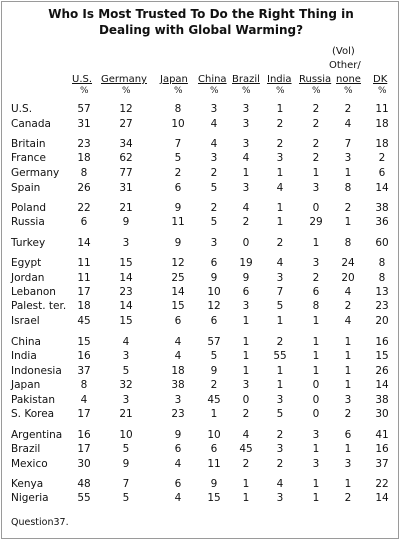  What do you see at coordinates (380, 79) in the screenshot?
I see `header-dk: DK` at bounding box center [380, 79].